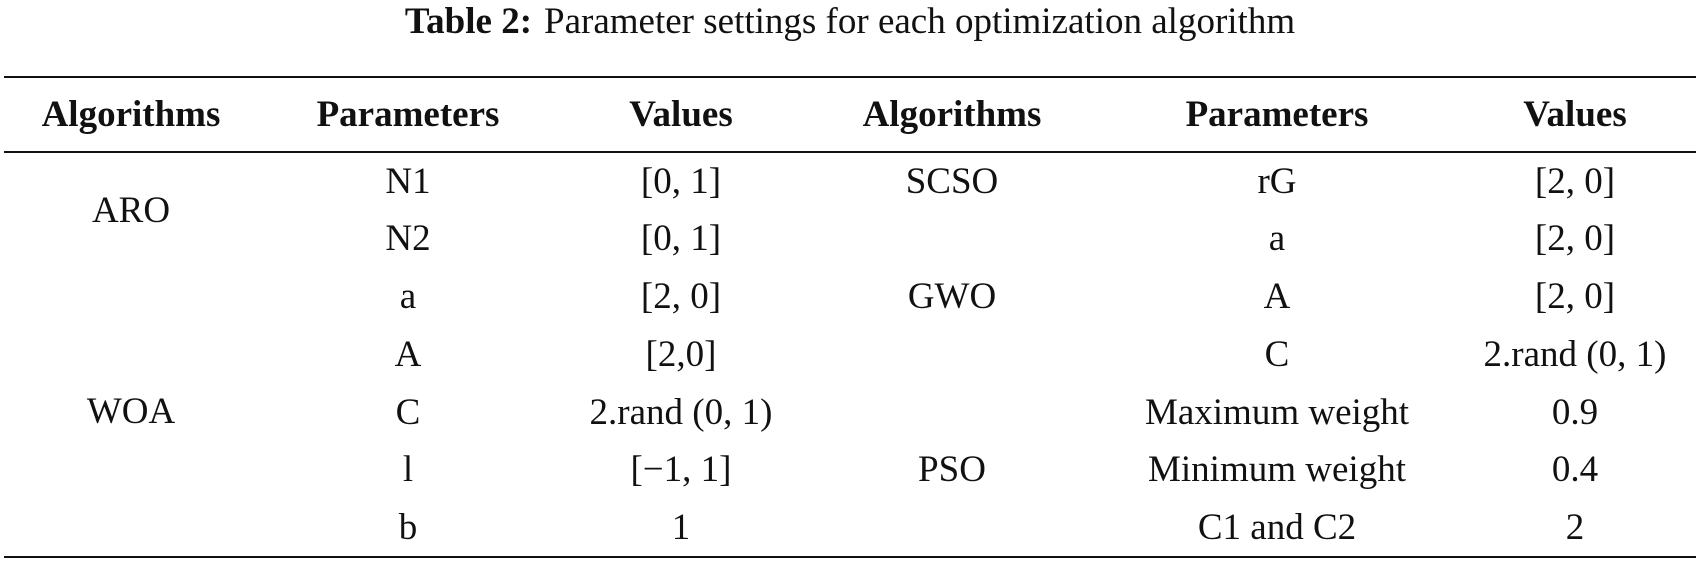 This screenshot has height=579, width=1700. Describe the element at coordinates (681, 527) in the screenshot. I see `value-cell: 1` at that location.